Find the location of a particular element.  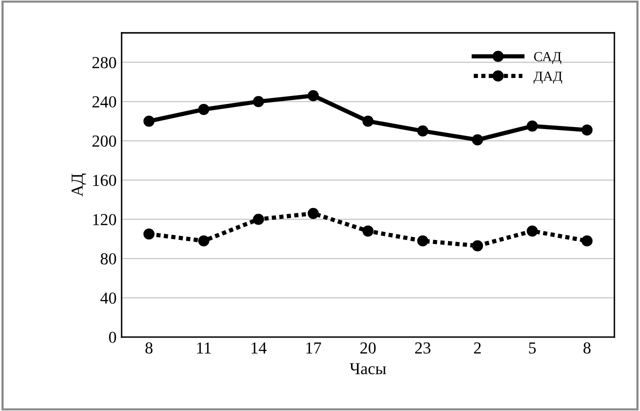

legend-label: САД is located at coordinates (548, 58).